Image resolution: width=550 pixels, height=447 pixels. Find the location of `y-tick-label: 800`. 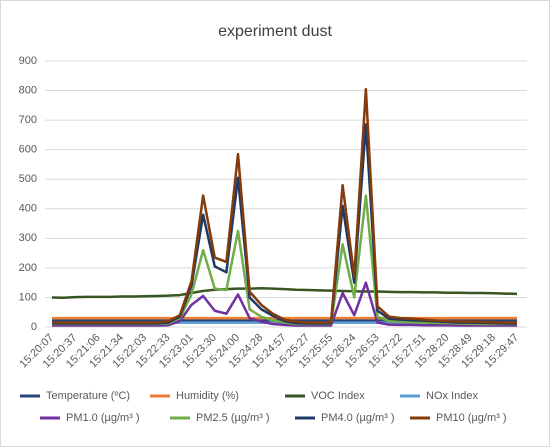

y-tick-label: 800 is located at coordinates (28, 90).